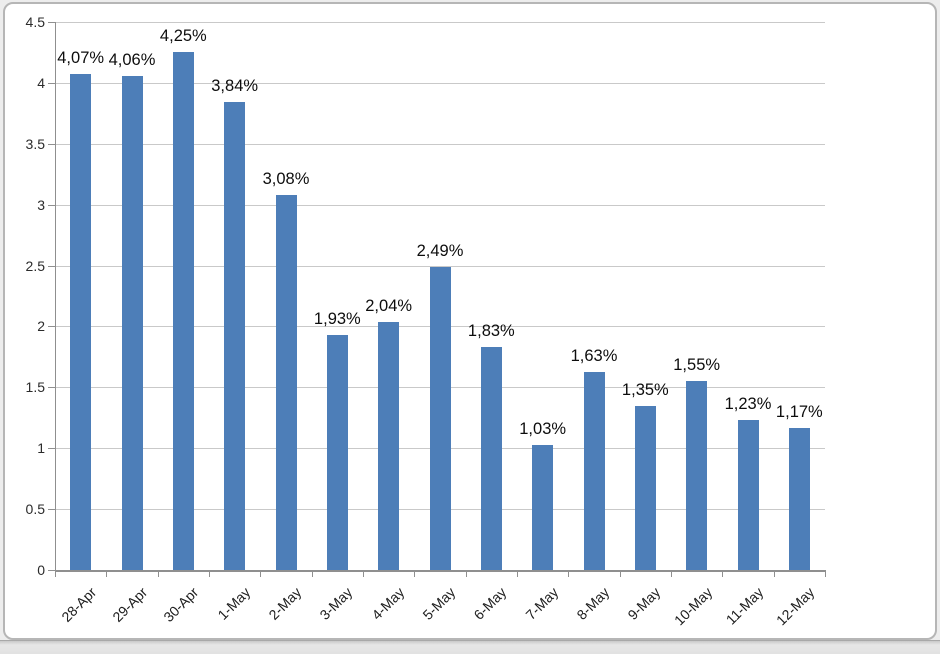 This screenshot has width=940, height=654. Describe the element at coordinates (41, 326) in the screenshot. I see `y-axis-tick-label: 2` at that location.